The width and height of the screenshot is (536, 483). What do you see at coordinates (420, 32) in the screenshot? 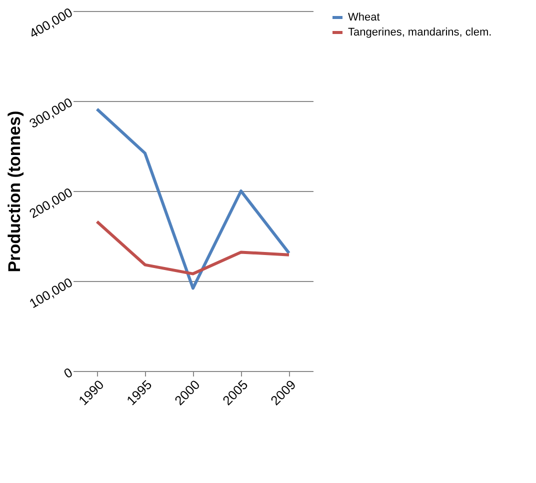
I see `legend-label: Tangerines, mandarins, clem.` at bounding box center [420, 32].